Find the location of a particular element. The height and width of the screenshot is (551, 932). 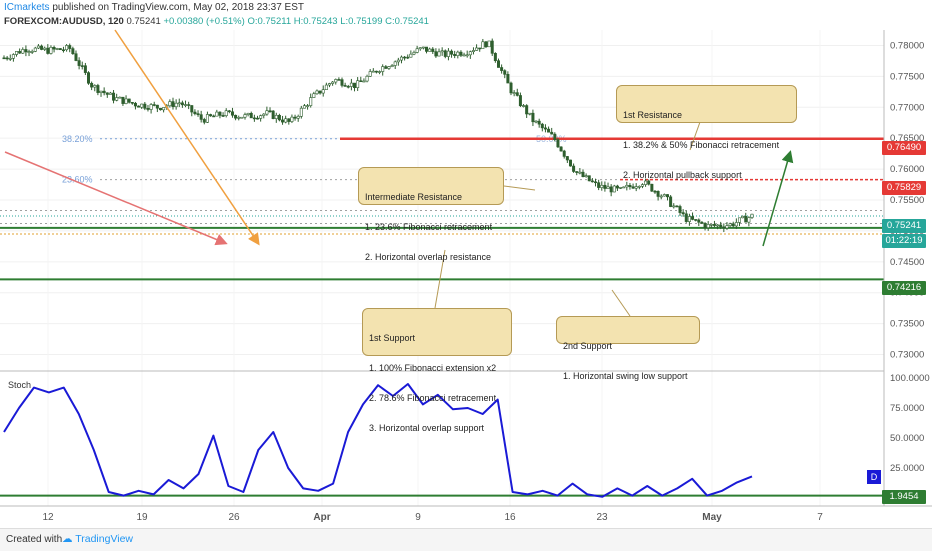

stoch-tick-label: 50.0000 is located at coordinates (907, 438).